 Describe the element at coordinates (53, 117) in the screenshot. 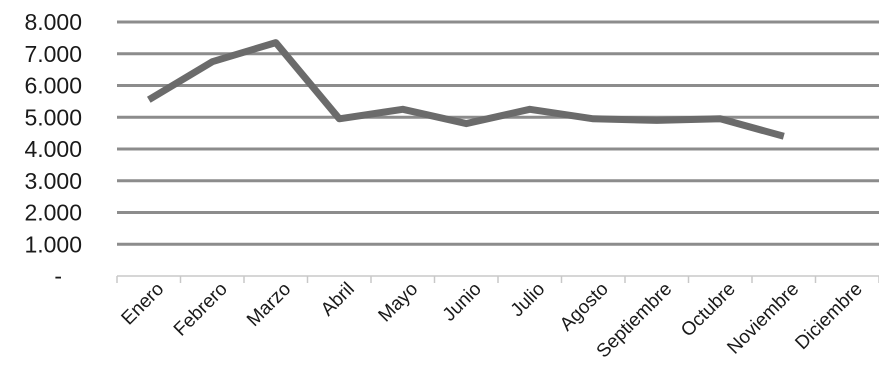

I see `y-tick-label: 5.000` at that location.